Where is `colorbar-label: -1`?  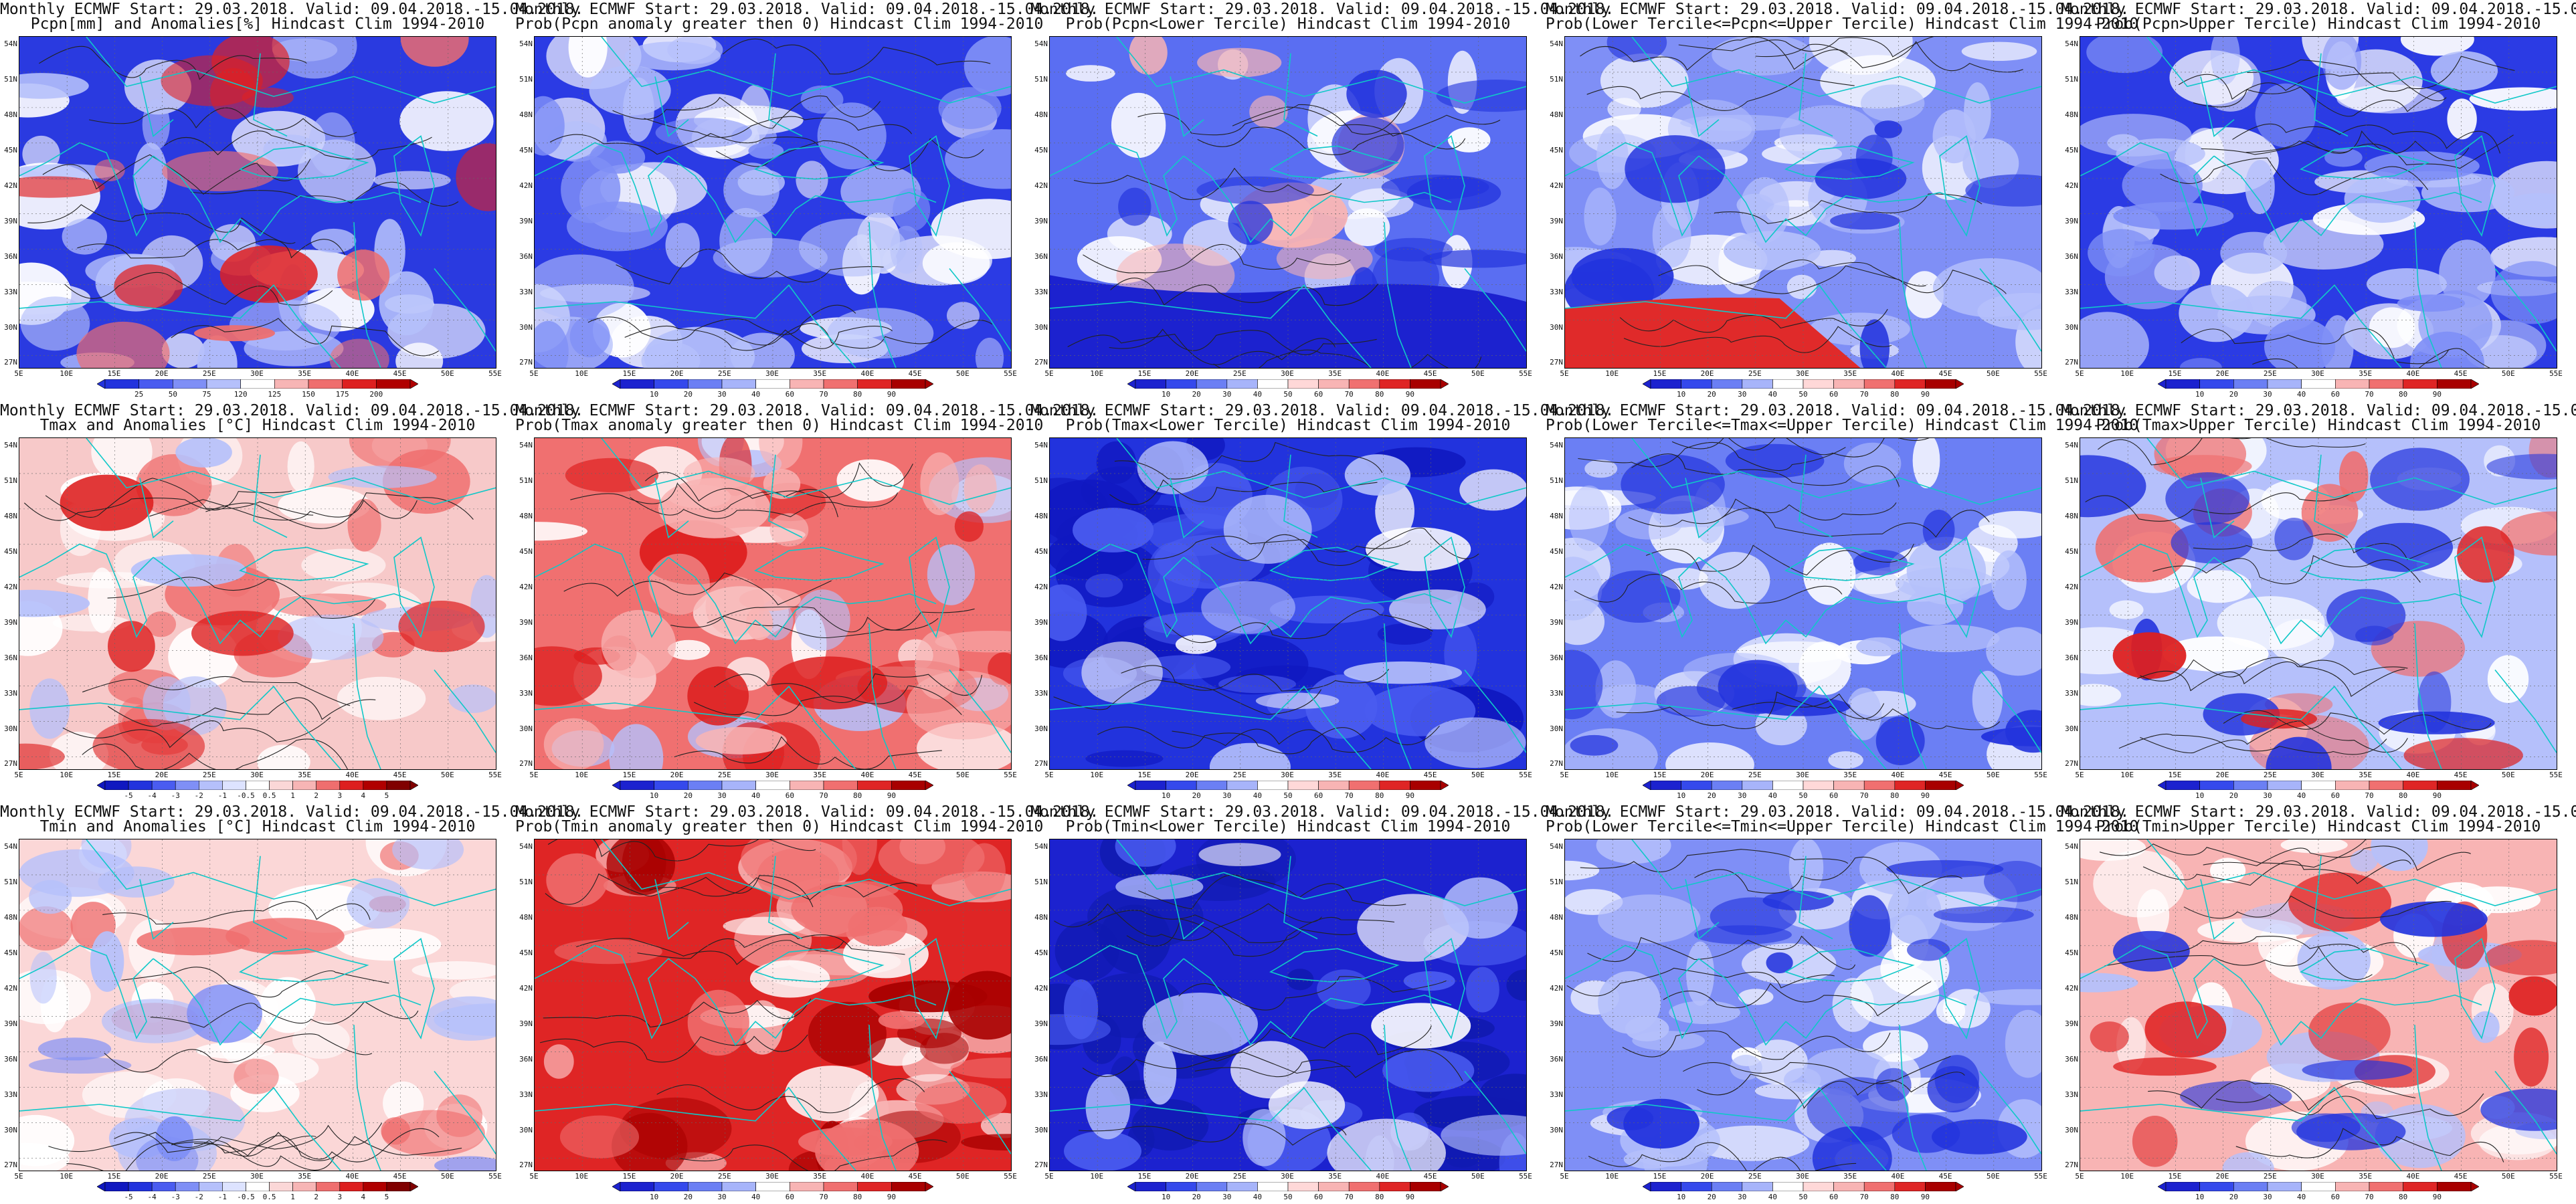
colorbar-label: -1 is located at coordinates (222, 1197).